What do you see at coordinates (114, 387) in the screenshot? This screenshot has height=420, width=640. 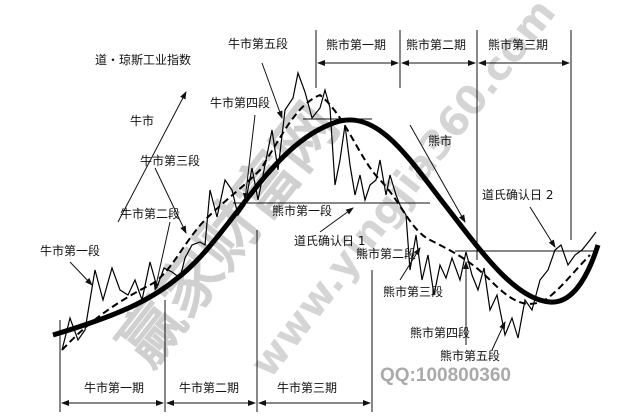 I see `bull-phase-1-label: 牛市第一期` at bounding box center [114, 387].